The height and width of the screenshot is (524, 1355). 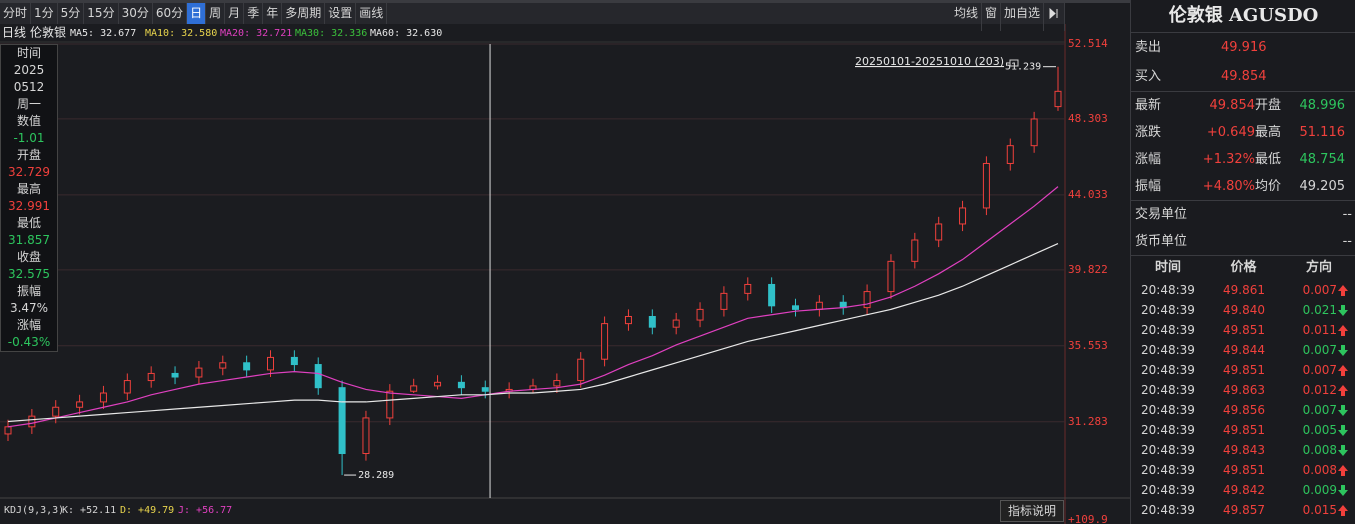 What do you see at coordinates (44, 13) in the screenshot?
I see `period-tab: 1分` at bounding box center [44, 13].